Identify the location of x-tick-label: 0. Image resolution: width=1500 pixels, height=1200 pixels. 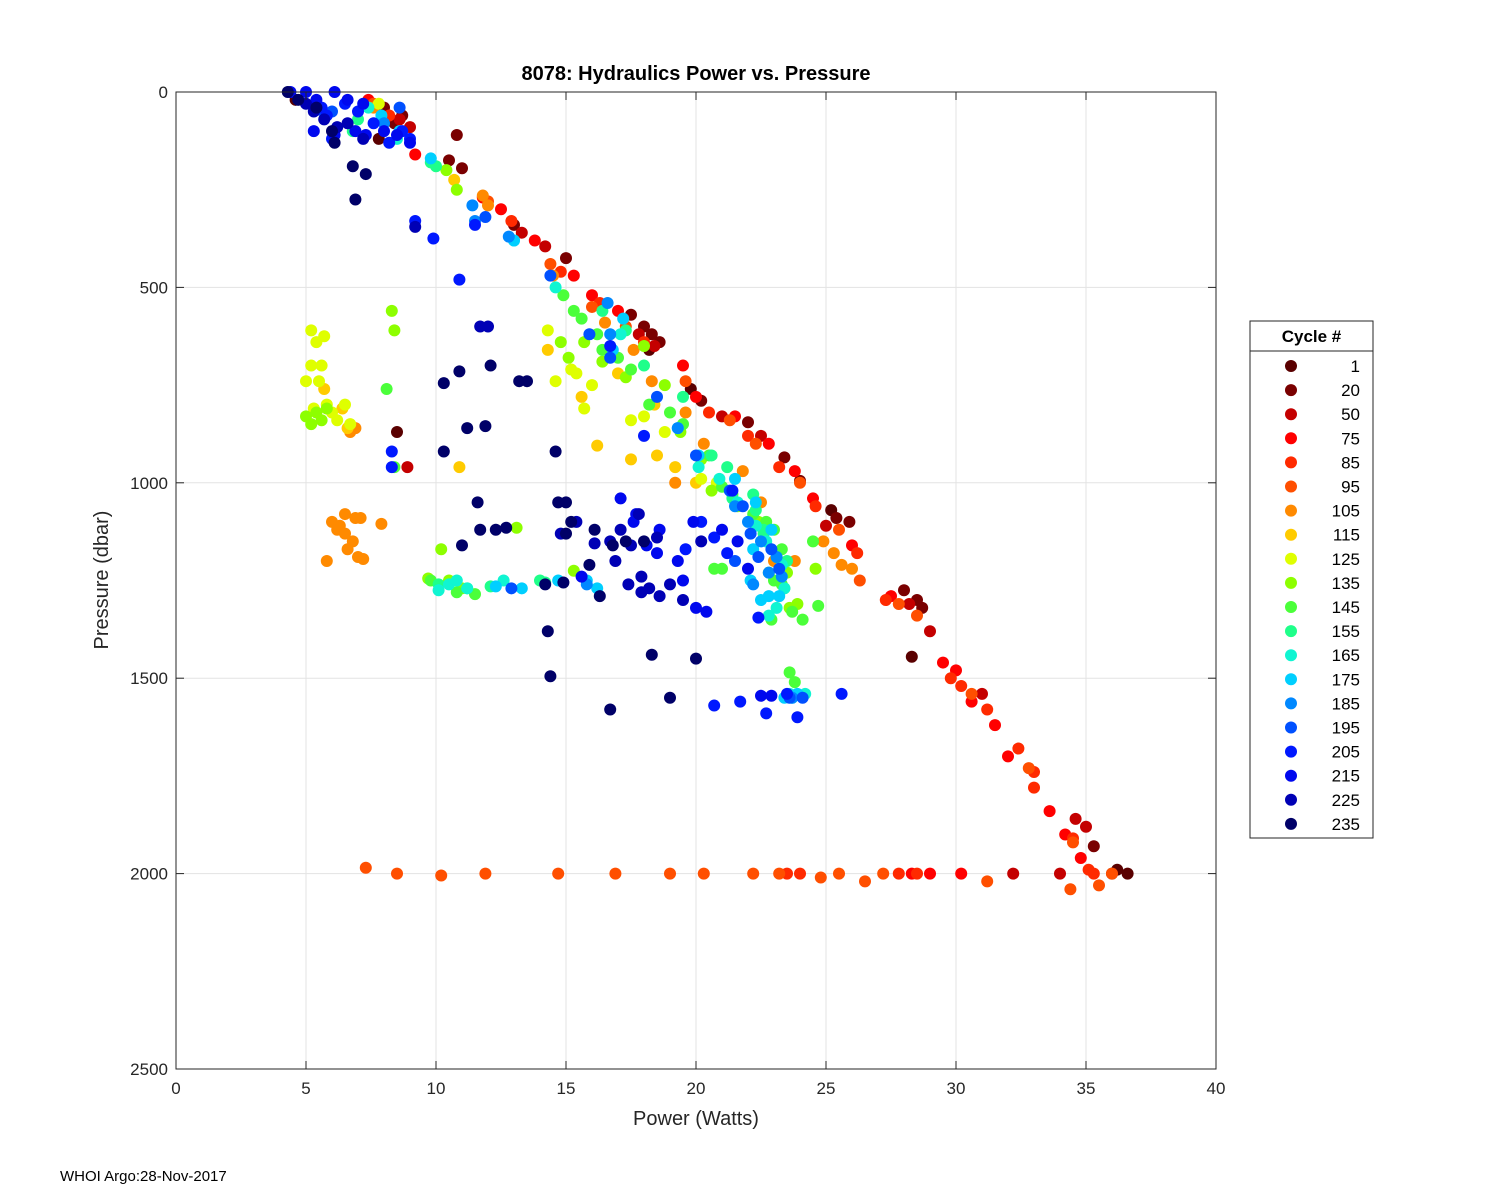
(175, 1088).